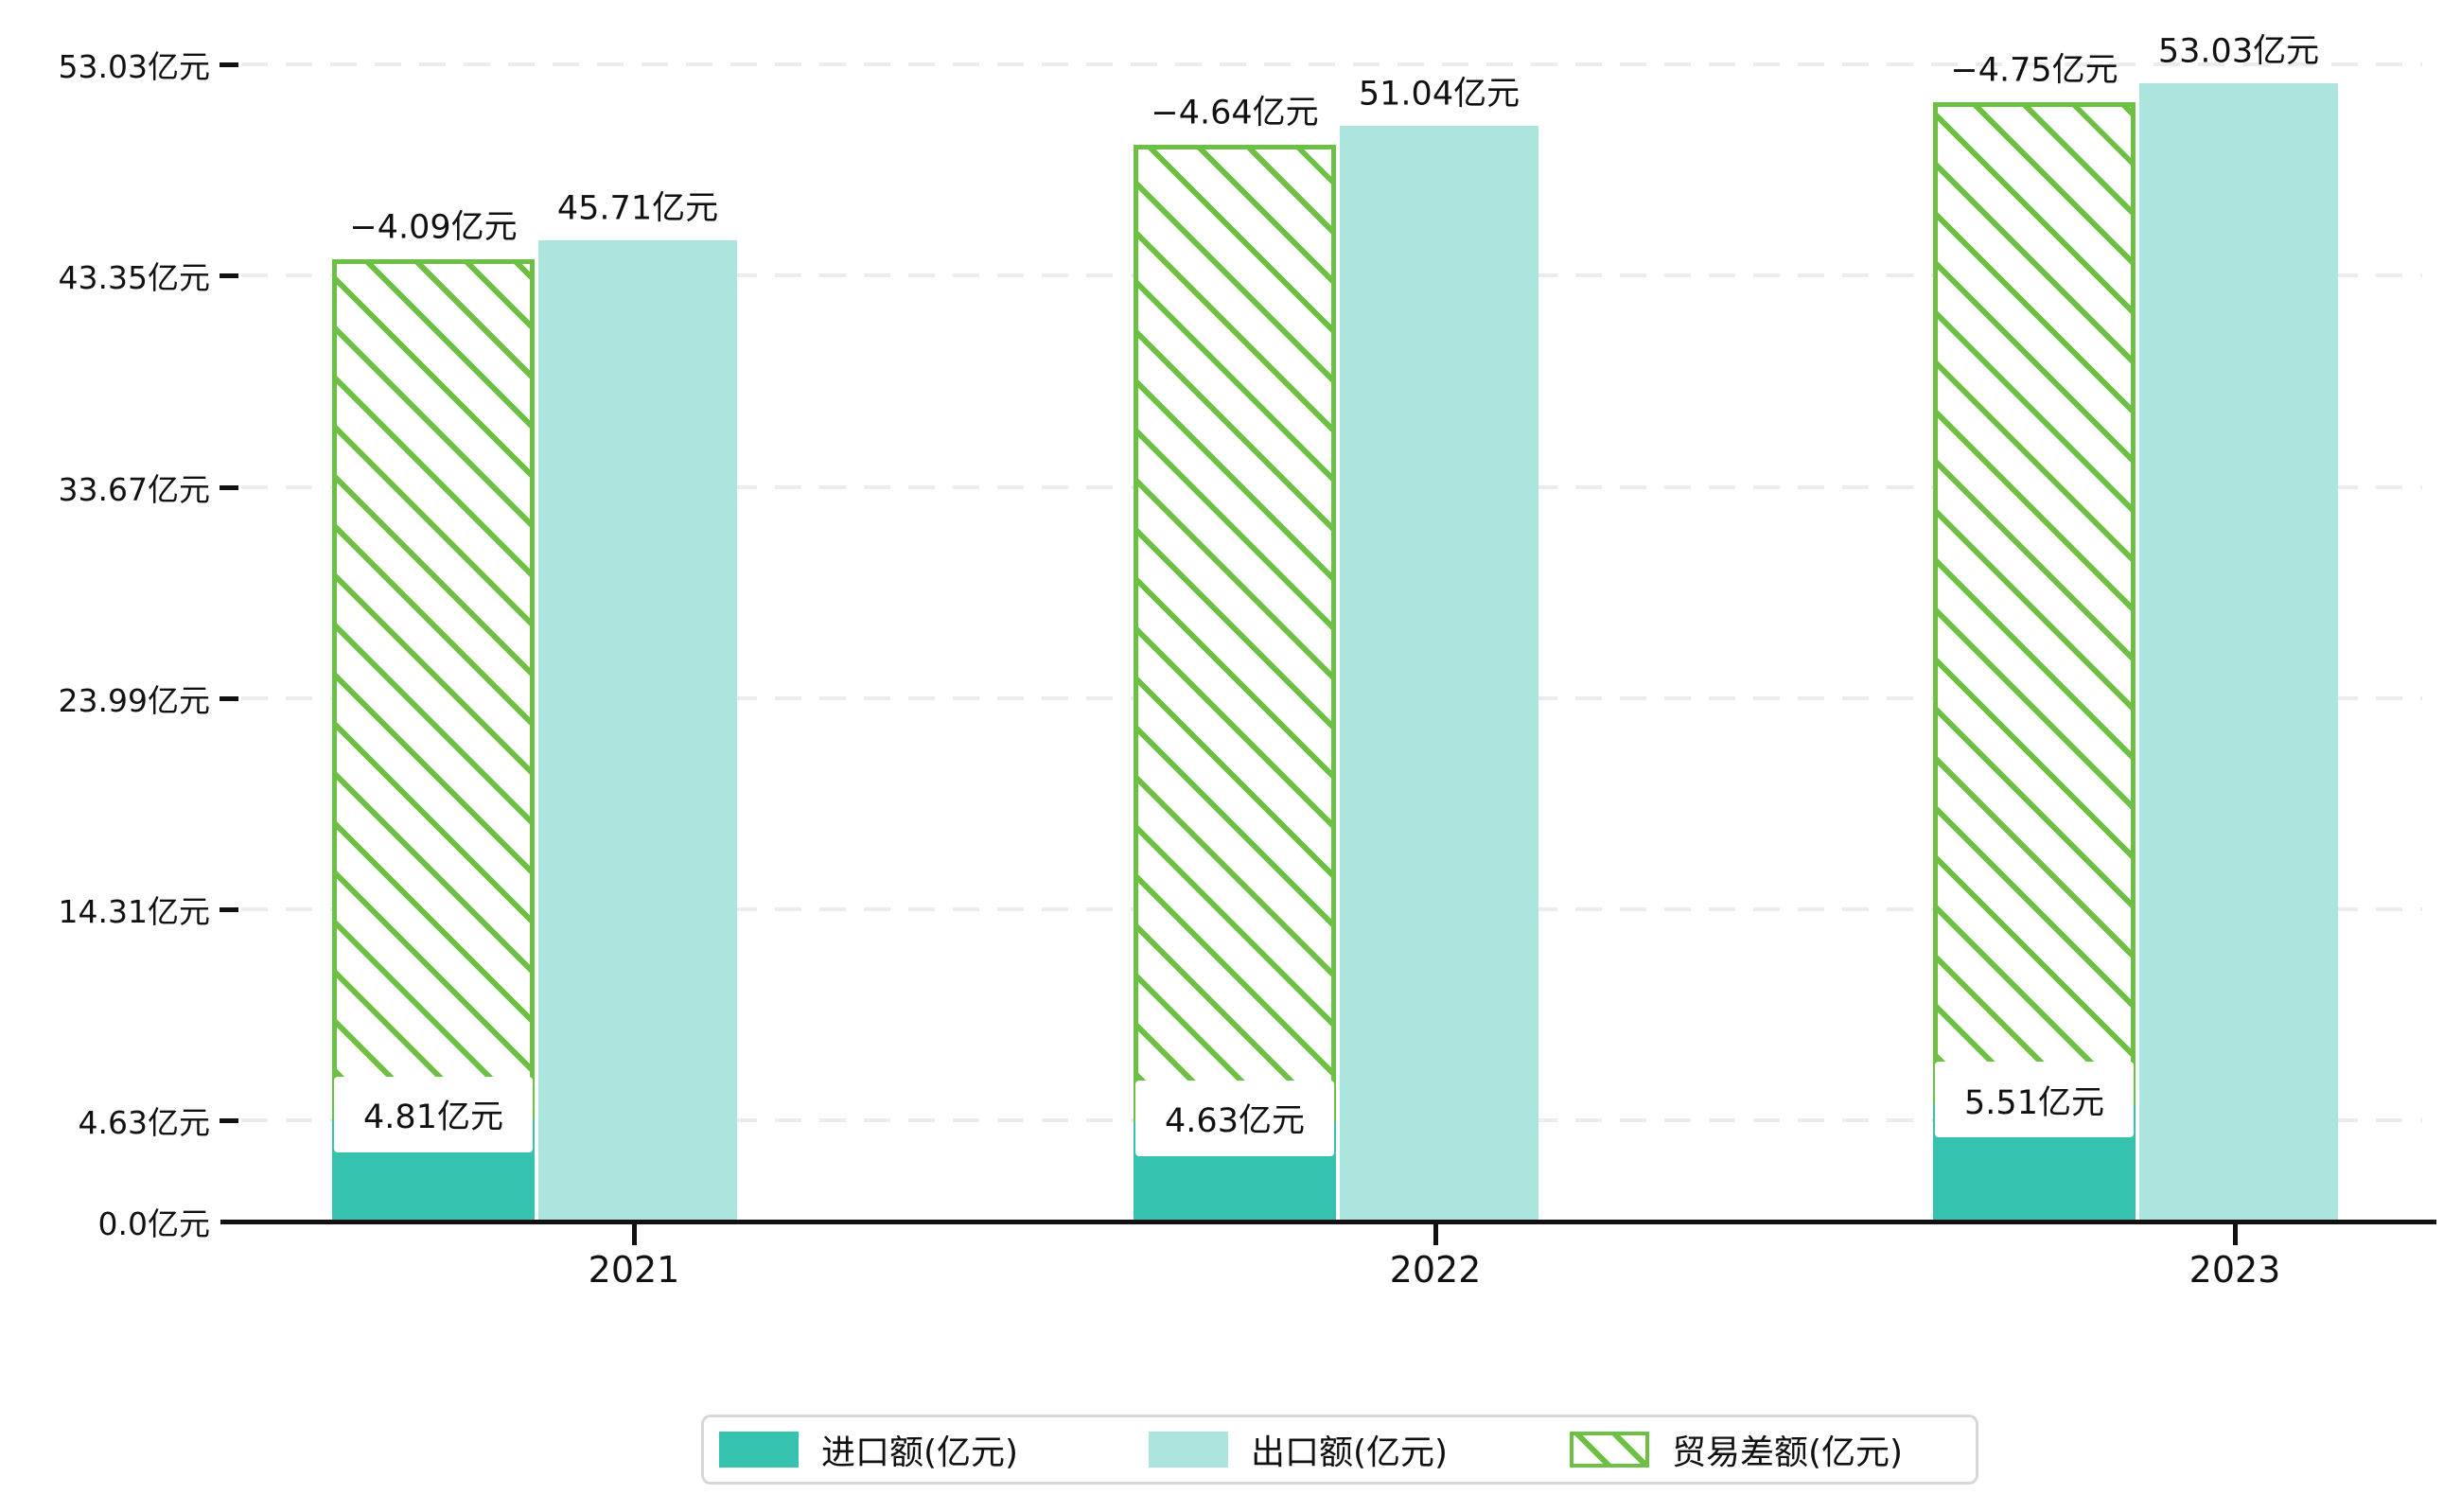 This screenshot has width=2461, height=1512. What do you see at coordinates (2235, 1270) in the screenshot?
I see `x-axis-label: 2023` at bounding box center [2235, 1270].